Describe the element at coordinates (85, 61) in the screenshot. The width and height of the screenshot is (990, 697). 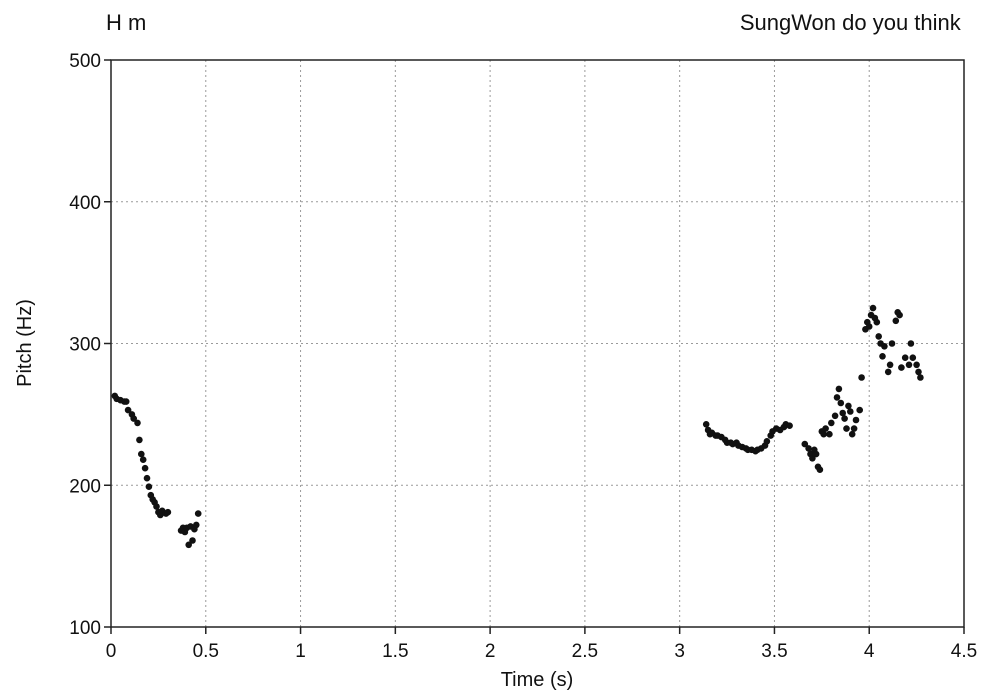
I see `y-tick-label: 500` at that location.